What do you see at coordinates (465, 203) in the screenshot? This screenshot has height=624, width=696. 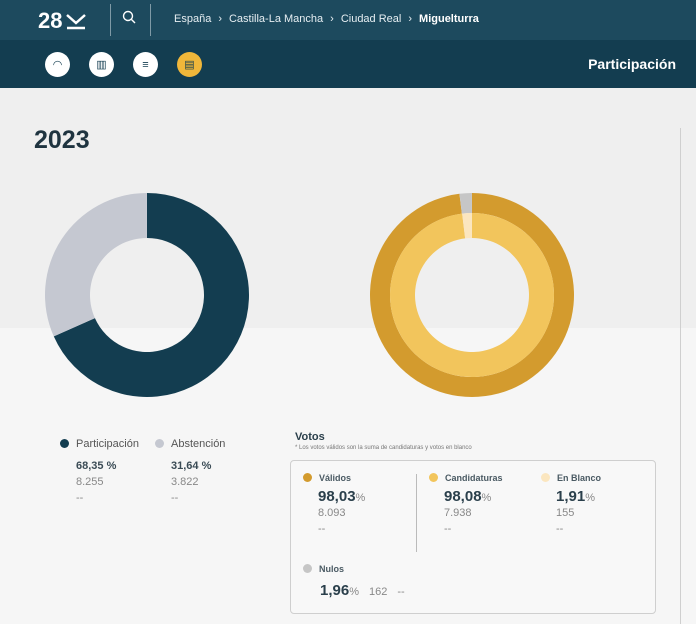 I see `slice-nulos` at bounding box center [465, 203].